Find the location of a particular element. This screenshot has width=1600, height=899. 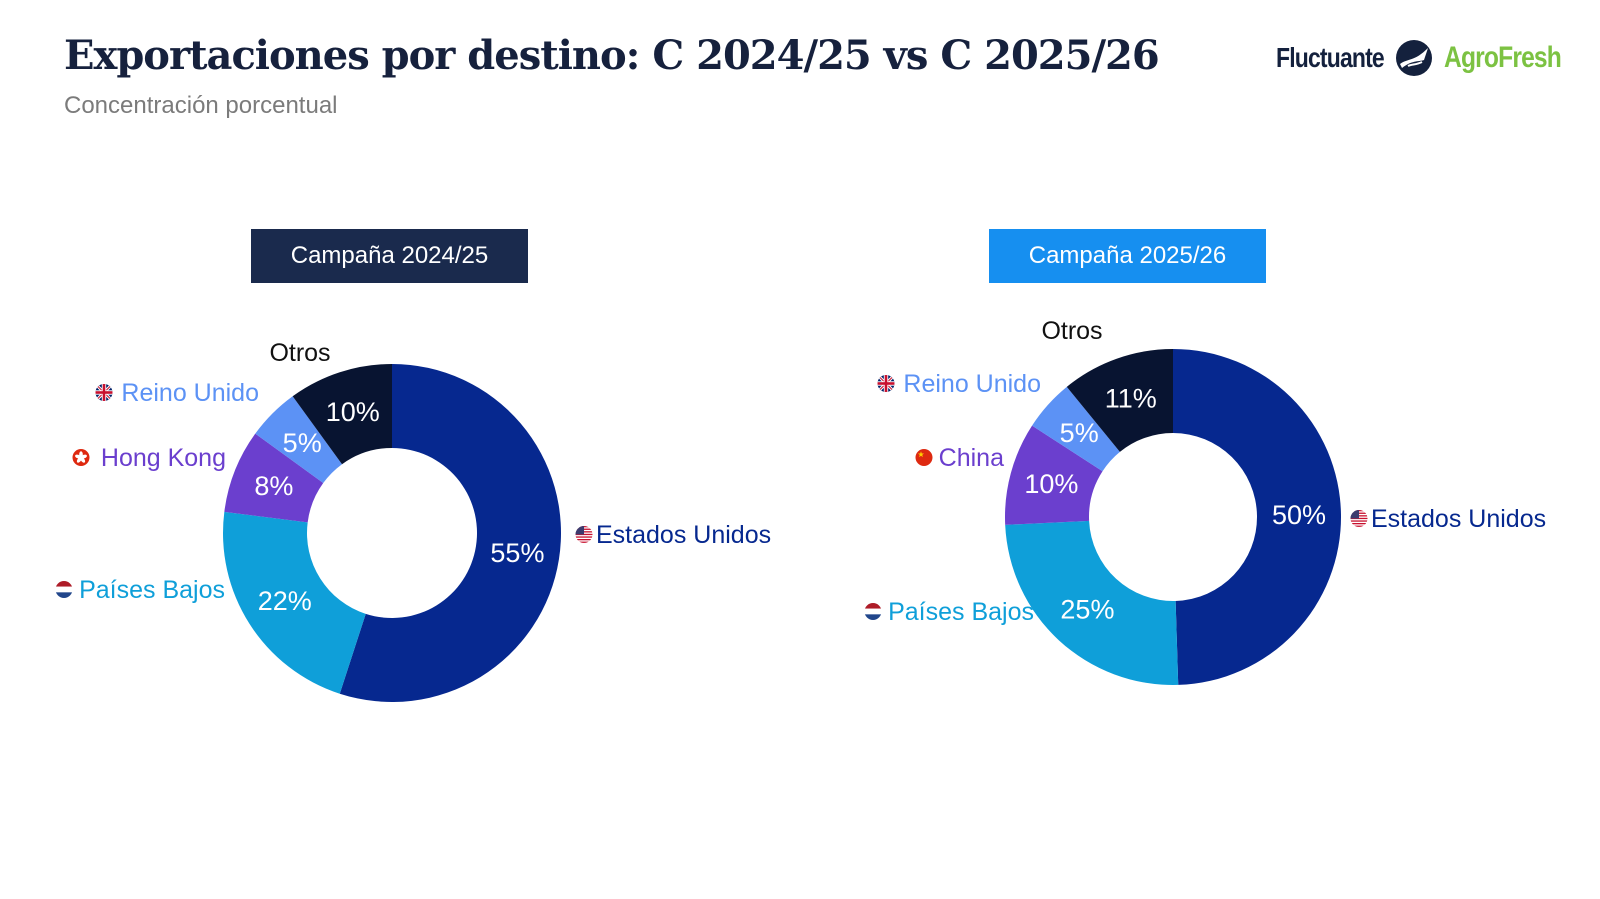

slice-hong-kong is located at coordinates (274, 478).